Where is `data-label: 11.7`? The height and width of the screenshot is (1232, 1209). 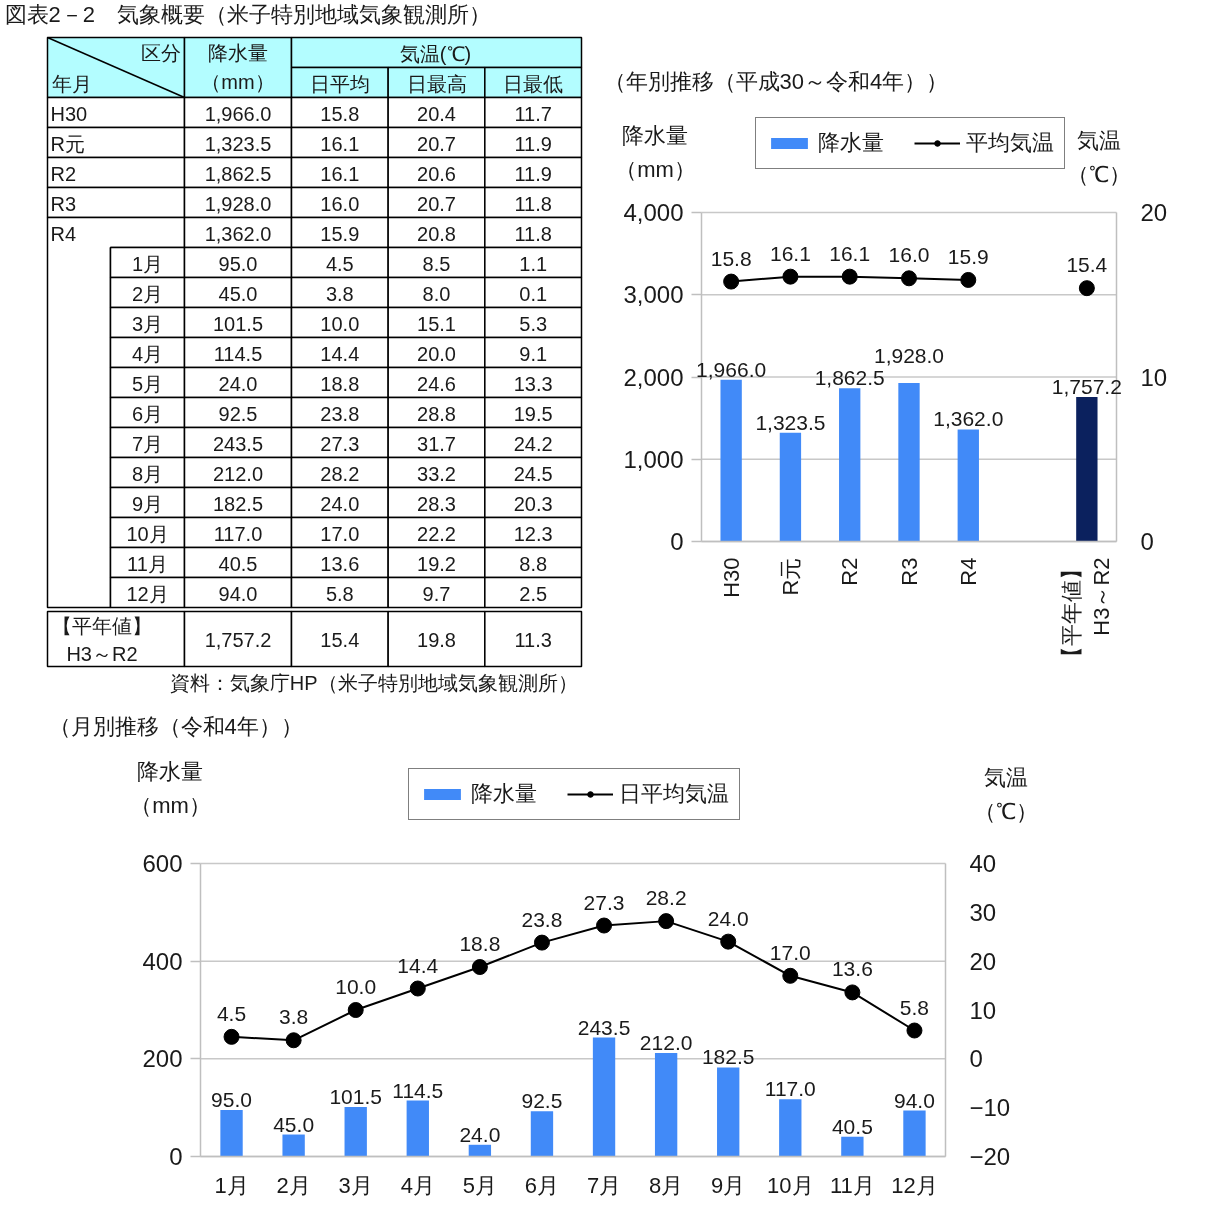 data-label: 11.7 is located at coordinates (533, 113).